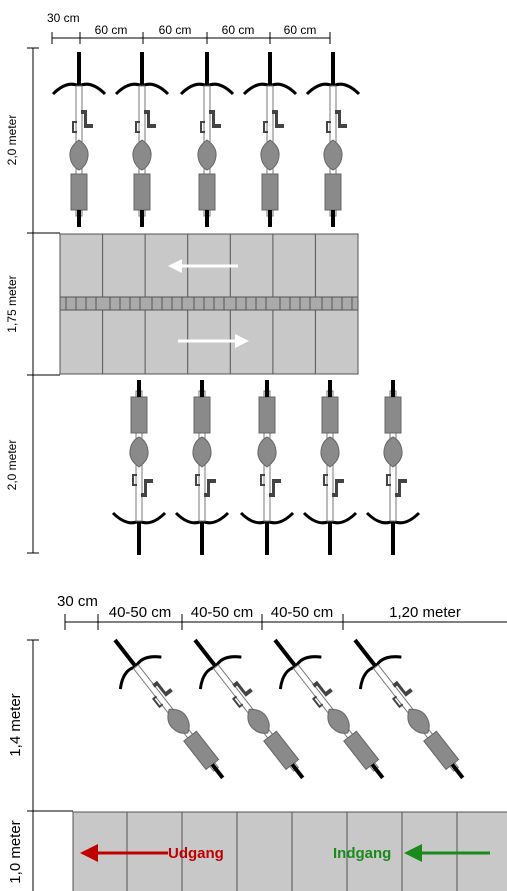  I want to click on aisle: Udgang Indgang, so click(289, 851).